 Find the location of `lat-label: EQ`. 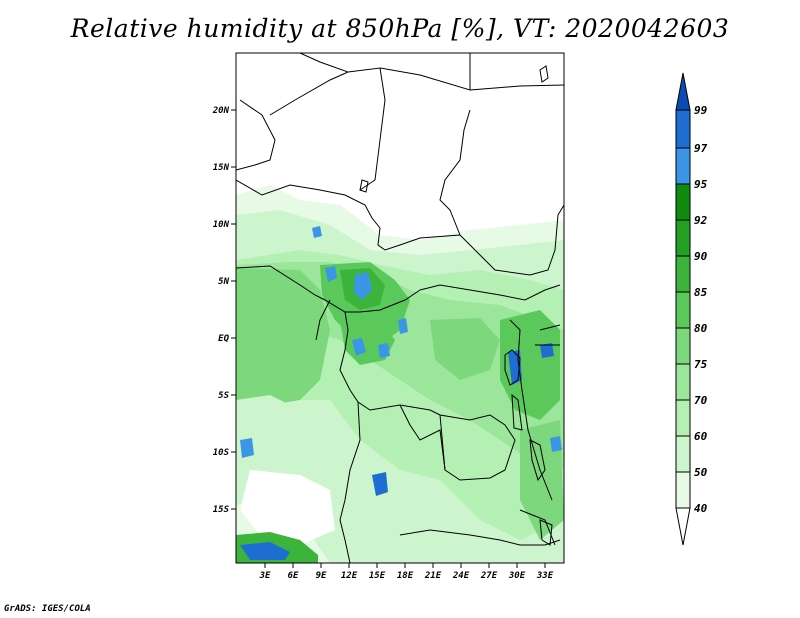

lat-label: EQ is located at coordinates (223, 339).